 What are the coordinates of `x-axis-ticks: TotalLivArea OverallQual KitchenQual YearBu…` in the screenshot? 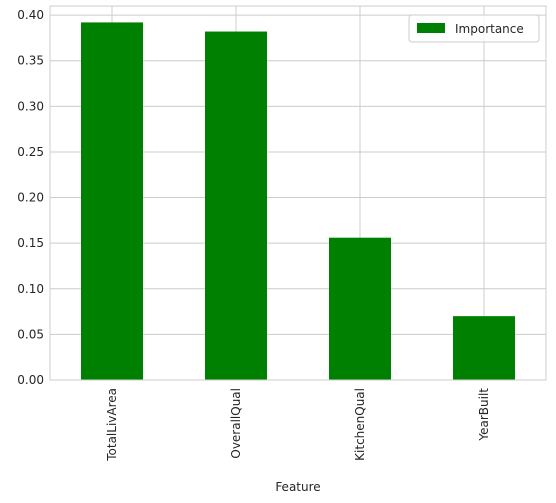 It's located at (298, 425).